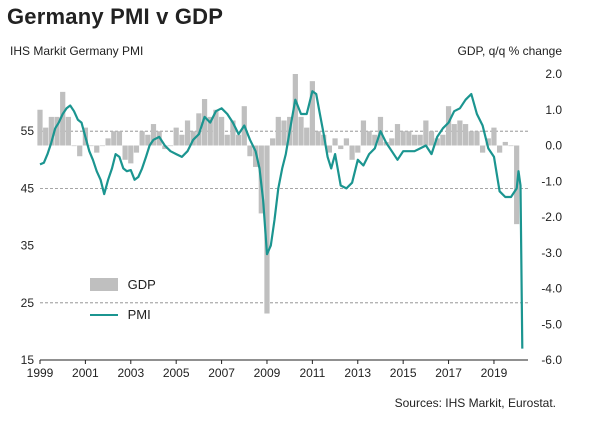  Describe the element at coordinates (551, 289) in the screenshot. I see `right-tick-label: -4.0` at that location.